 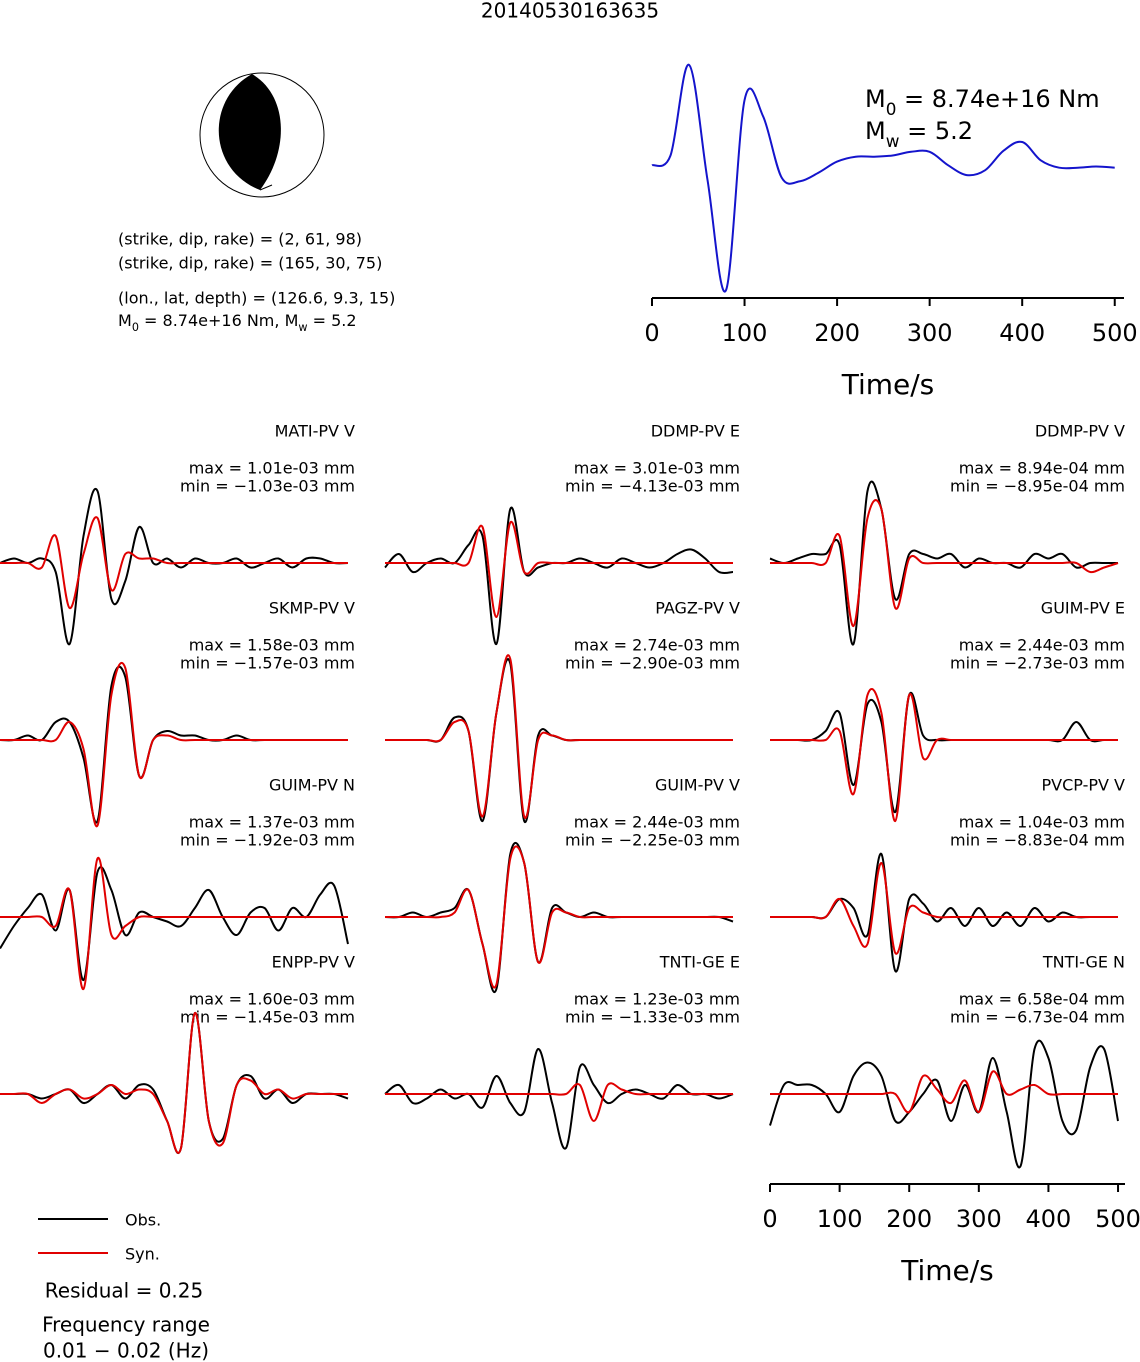 I want to click on annotation: max = 1.01e-03 mm, so click(x=272, y=468).